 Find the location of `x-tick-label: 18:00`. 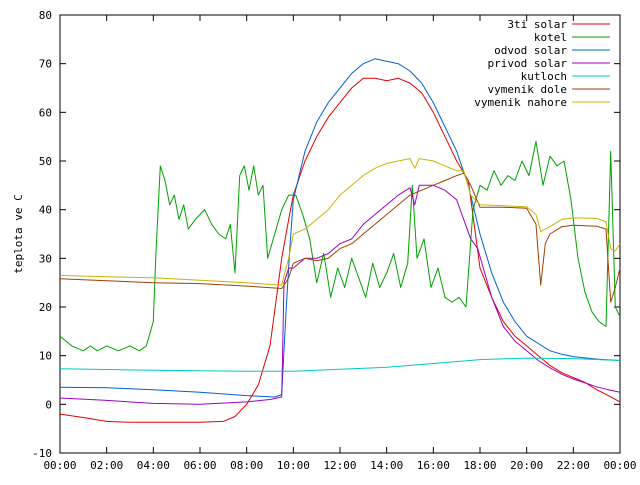

x-tick-label: 18:00 is located at coordinates (479, 465).